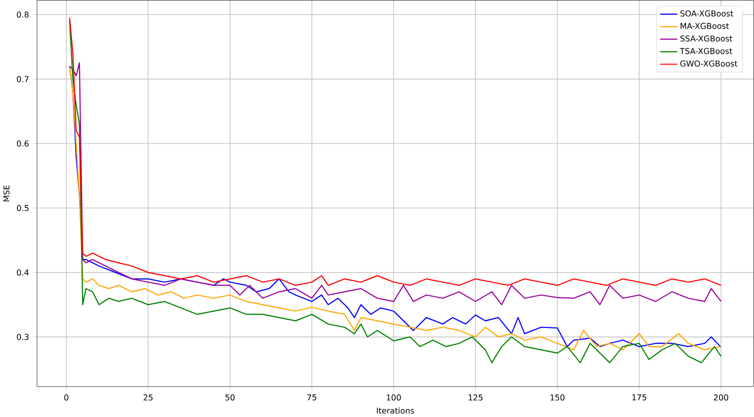 Image resolution: width=754 pixels, height=417 pixels. I want to click on x-tick-label: 150, so click(557, 397).